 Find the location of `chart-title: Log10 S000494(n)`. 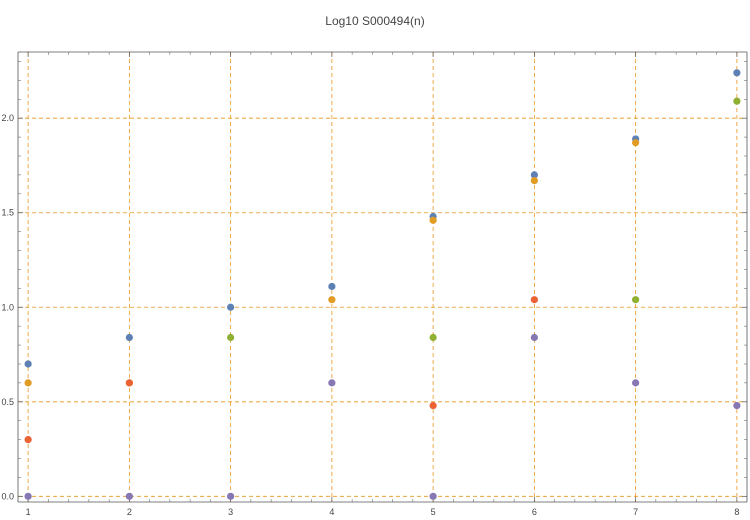

chart-title: Log10 S000494(n) is located at coordinates (375, 21).